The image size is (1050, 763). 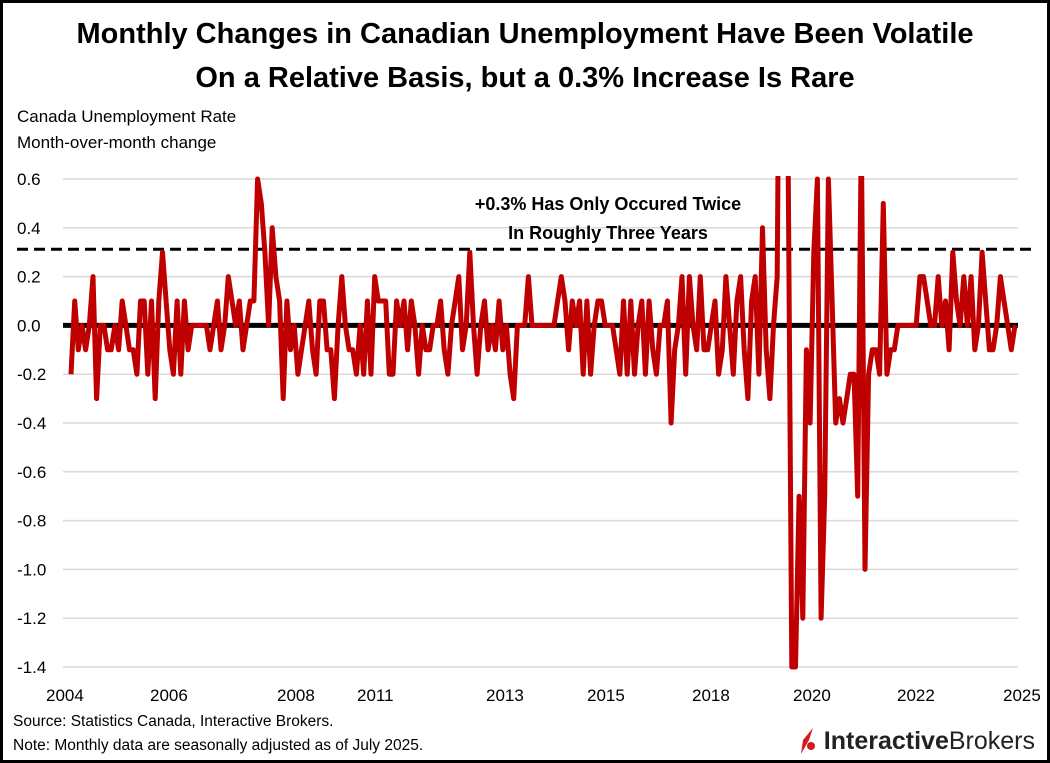 I want to click on y-tick-label: -1.4, so click(x=31, y=667).